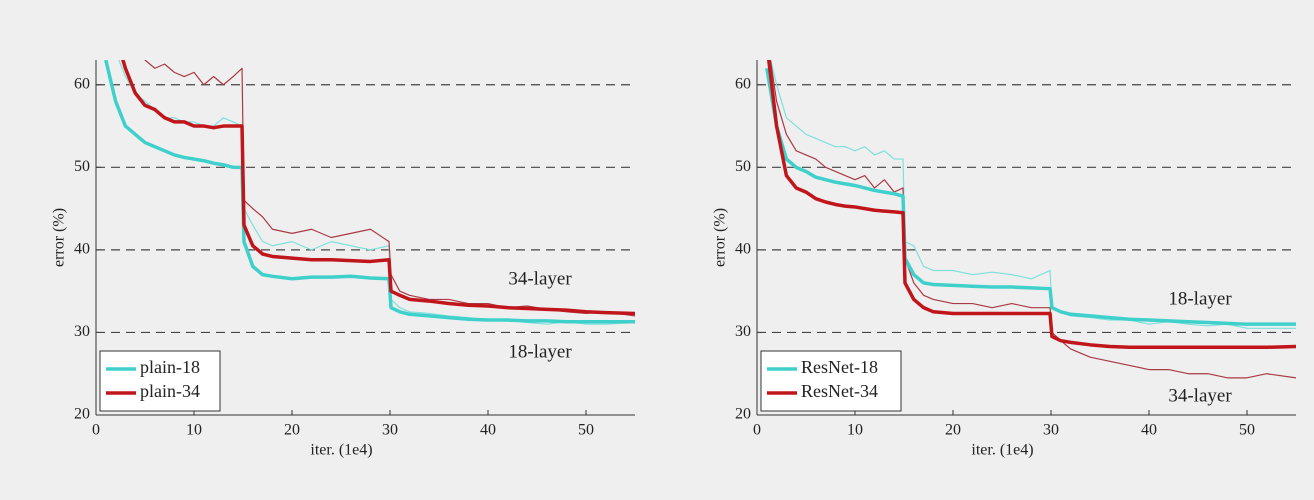 This screenshot has height=500, width=1314. I want to click on legend-label: plain-34, so click(170, 391).